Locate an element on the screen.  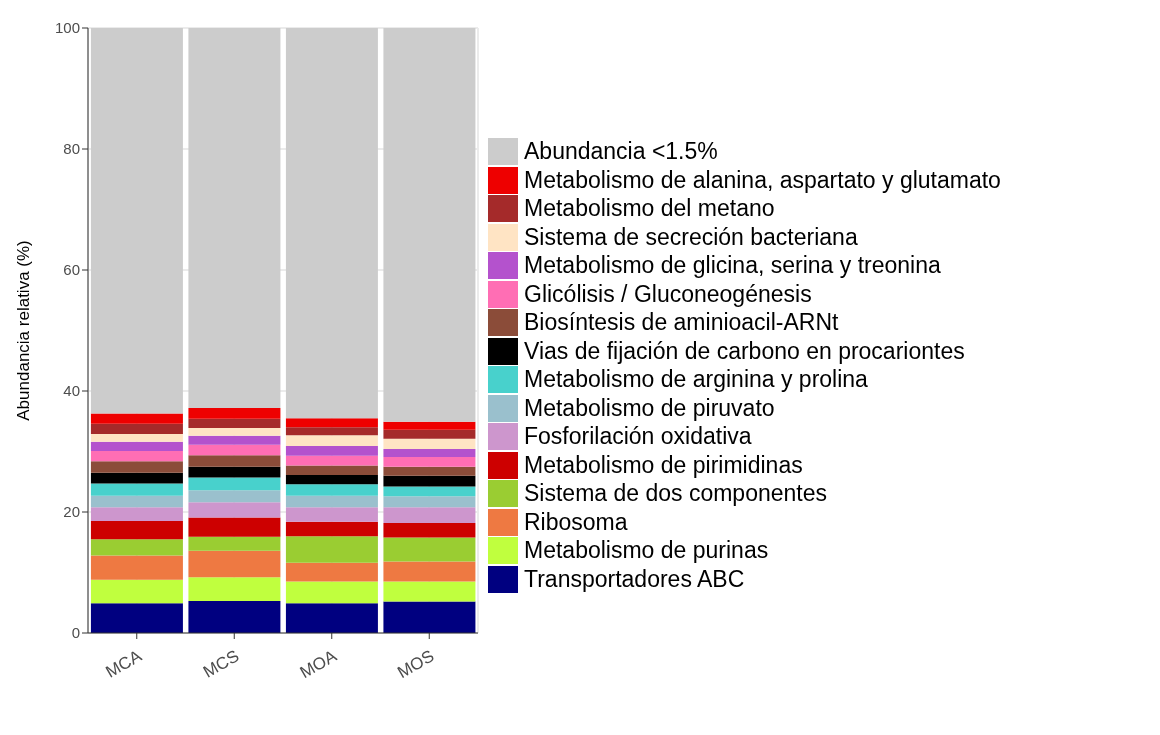
legend-label: Metabolismo de arginina y prolina is located at coordinates (696, 380).